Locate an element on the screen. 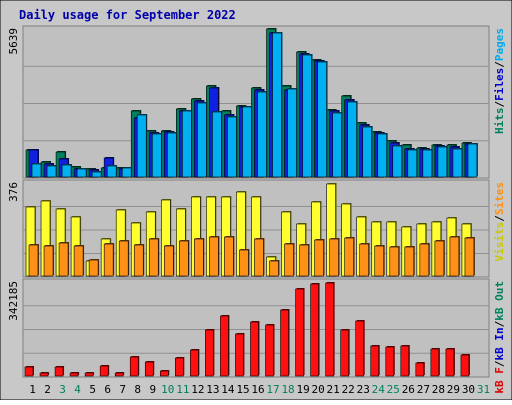  x-tick-label: 1 is located at coordinates (32, 389).